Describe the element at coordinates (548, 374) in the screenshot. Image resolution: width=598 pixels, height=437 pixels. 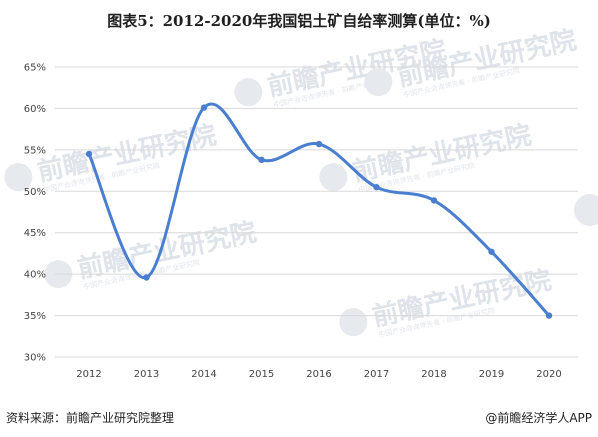
I see `x-tick-label: 2020` at that location.